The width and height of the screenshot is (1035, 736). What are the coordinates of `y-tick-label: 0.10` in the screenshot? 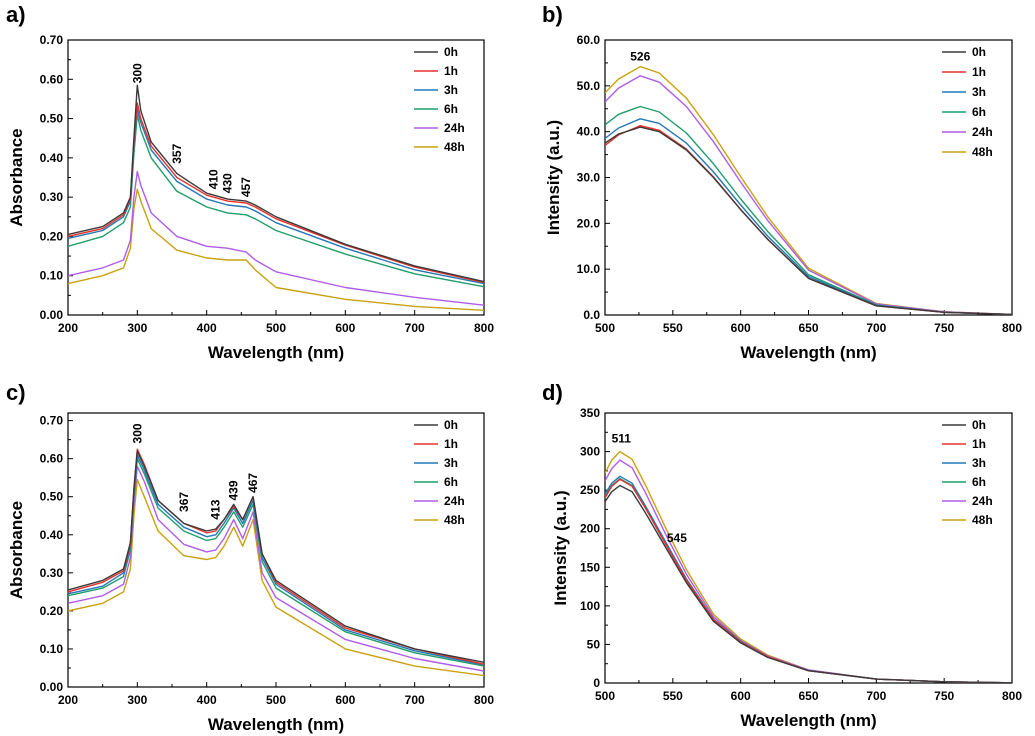 It's located at (52, 276).